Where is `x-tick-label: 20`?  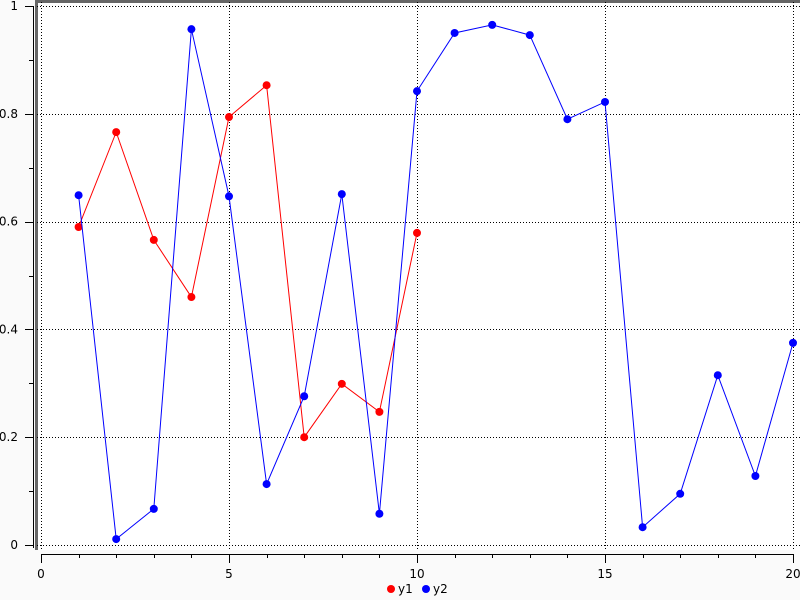 x-tick-label: 20 is located at coordinates (792, 574).